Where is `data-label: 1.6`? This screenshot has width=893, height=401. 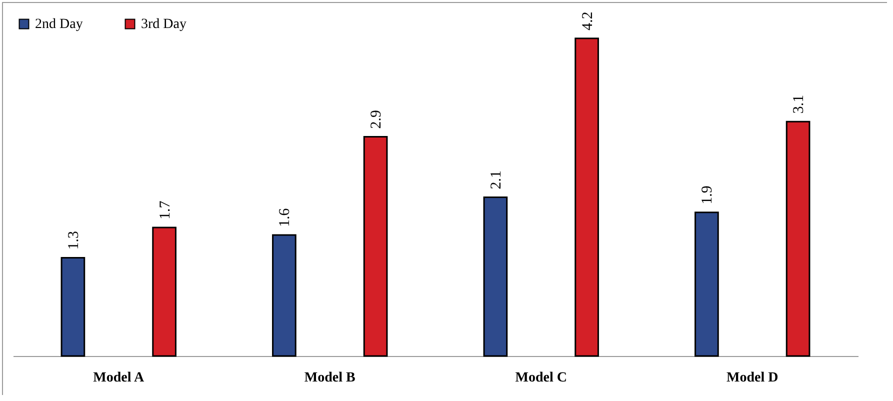
data-label: 1.6 is located at coordinates (285, 218).